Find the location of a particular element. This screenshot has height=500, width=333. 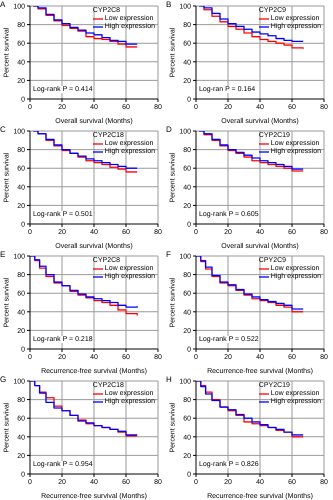

chart-title: E is located at coordinates (3, 254).